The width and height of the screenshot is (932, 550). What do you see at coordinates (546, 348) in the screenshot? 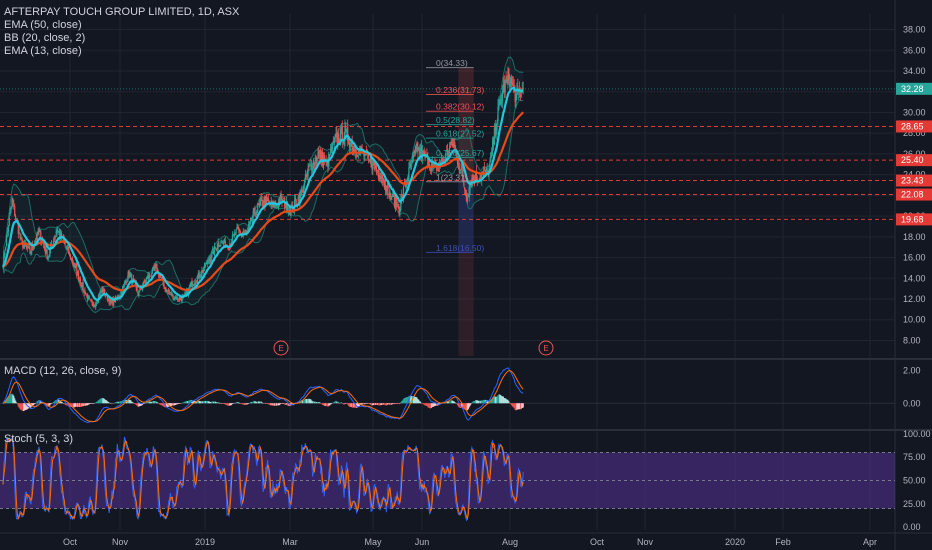
I see `earnings-marker` at bounding box center [546, 348].